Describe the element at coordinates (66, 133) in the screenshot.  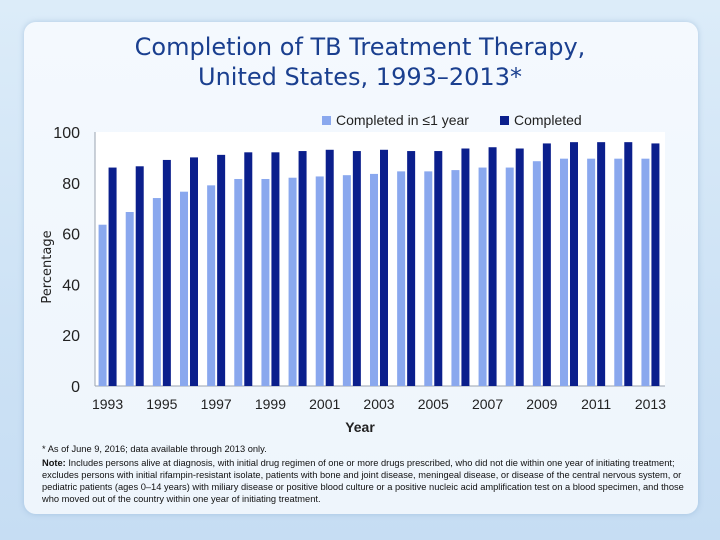
I see `y-tick-label: 100` at that location.